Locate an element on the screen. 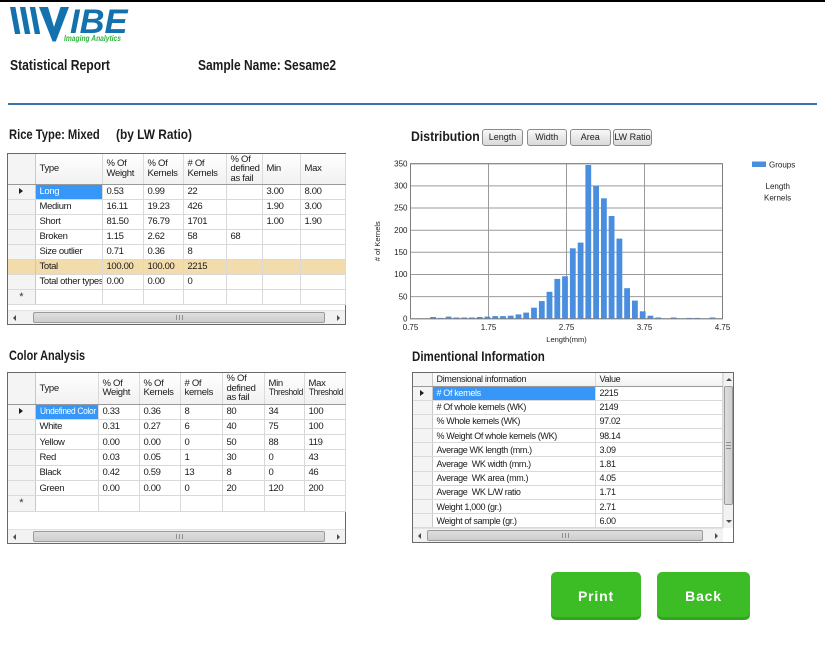 This screenshot has width=825, height=661. svg-text: 350 is located at coordinates (401, 163).